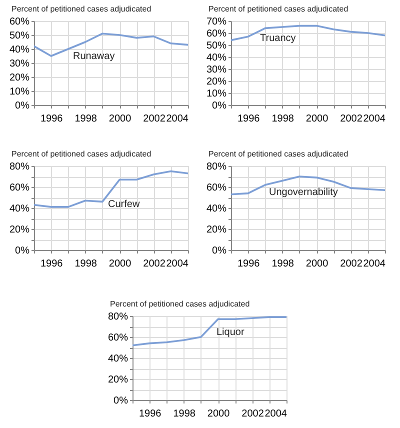 The width and height of the screenshot is (400, 428). Describe the element at coordinates (216, 22) in the screenshot. I see `y-tick-label: 70%` at that location.